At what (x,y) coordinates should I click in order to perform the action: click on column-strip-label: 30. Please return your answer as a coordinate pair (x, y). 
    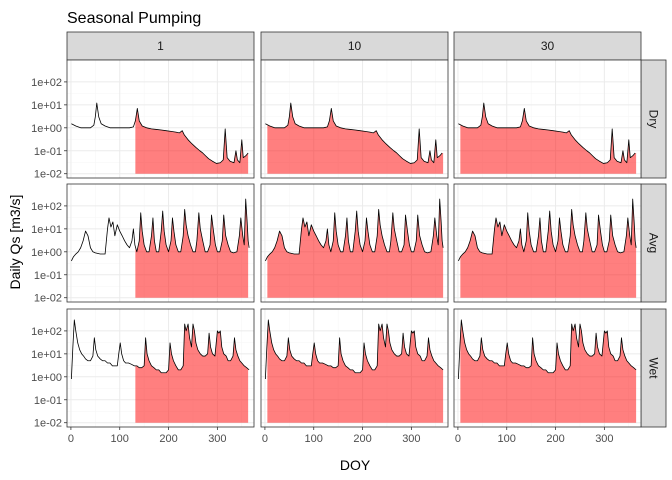
    Looking at the image, I should click on (548, 46).